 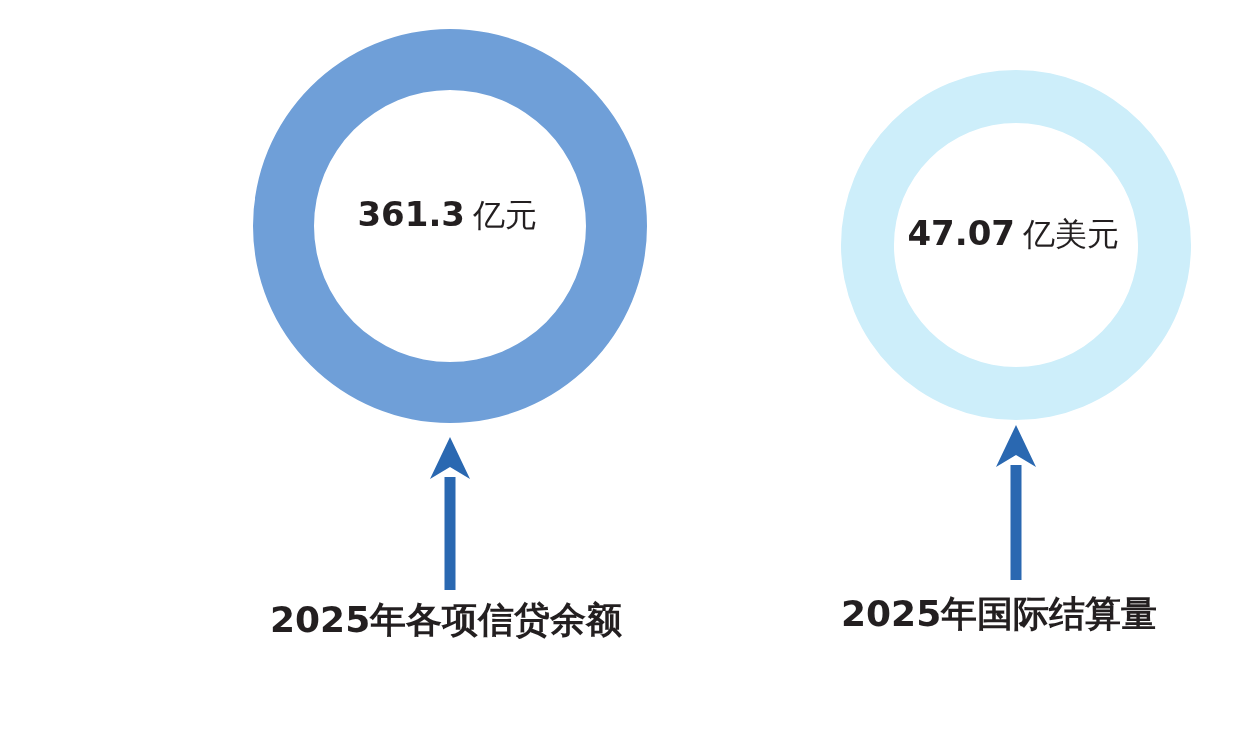 What do you see at coordinates (999, 613) in the screenshot?
I see `text: 2025年国际结算量` at bounding box center [999, 613].